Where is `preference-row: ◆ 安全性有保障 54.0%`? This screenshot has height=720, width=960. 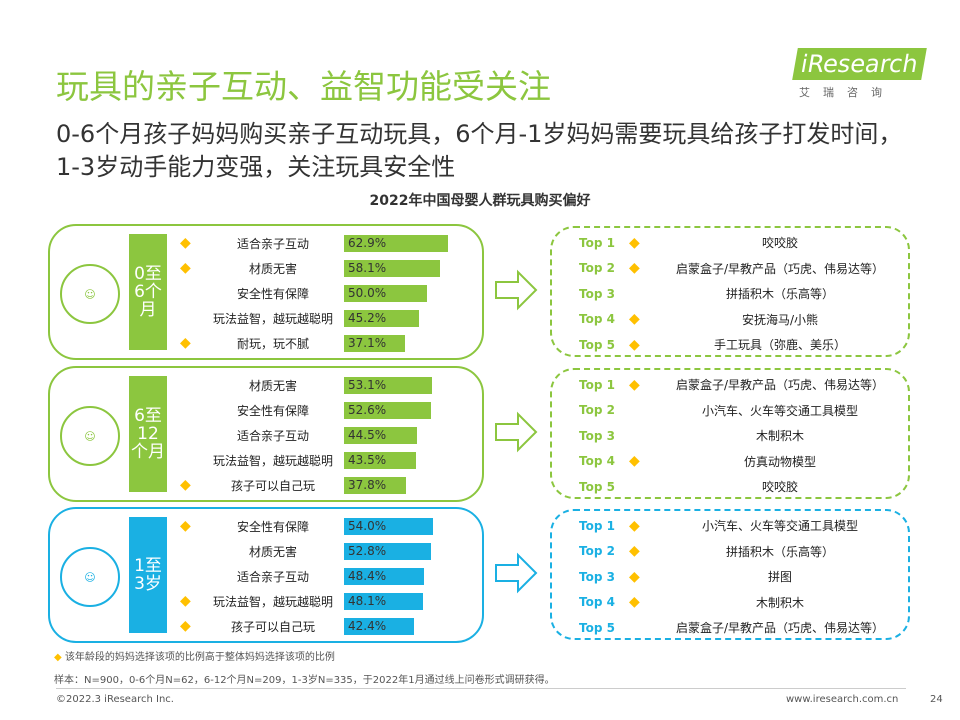 preference-row: ◆ 安全性有保障 54.0% is located at coordinates (306, 526).